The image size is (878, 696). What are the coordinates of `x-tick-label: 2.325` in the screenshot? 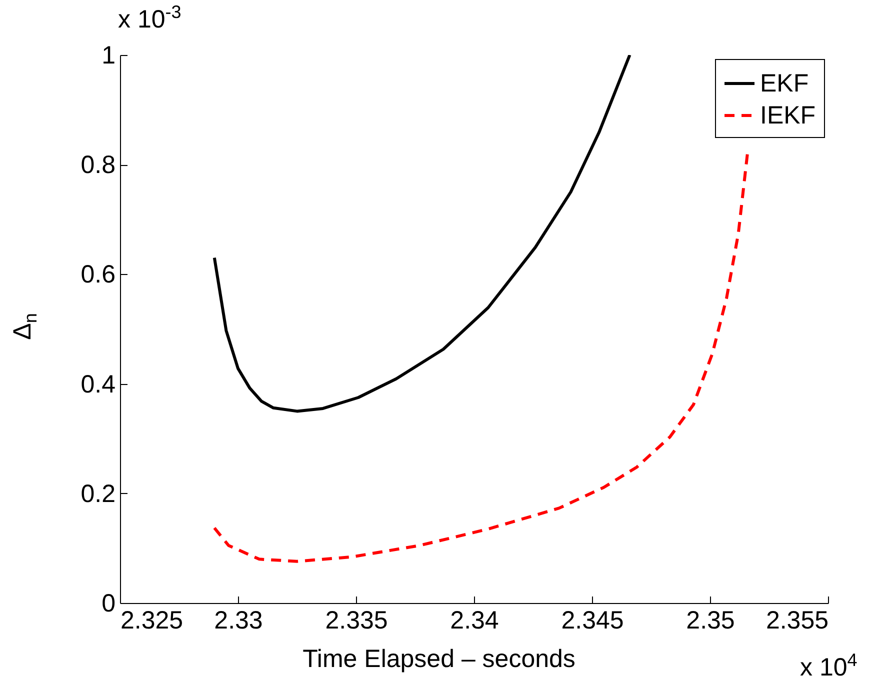 It's located at (152, 620).